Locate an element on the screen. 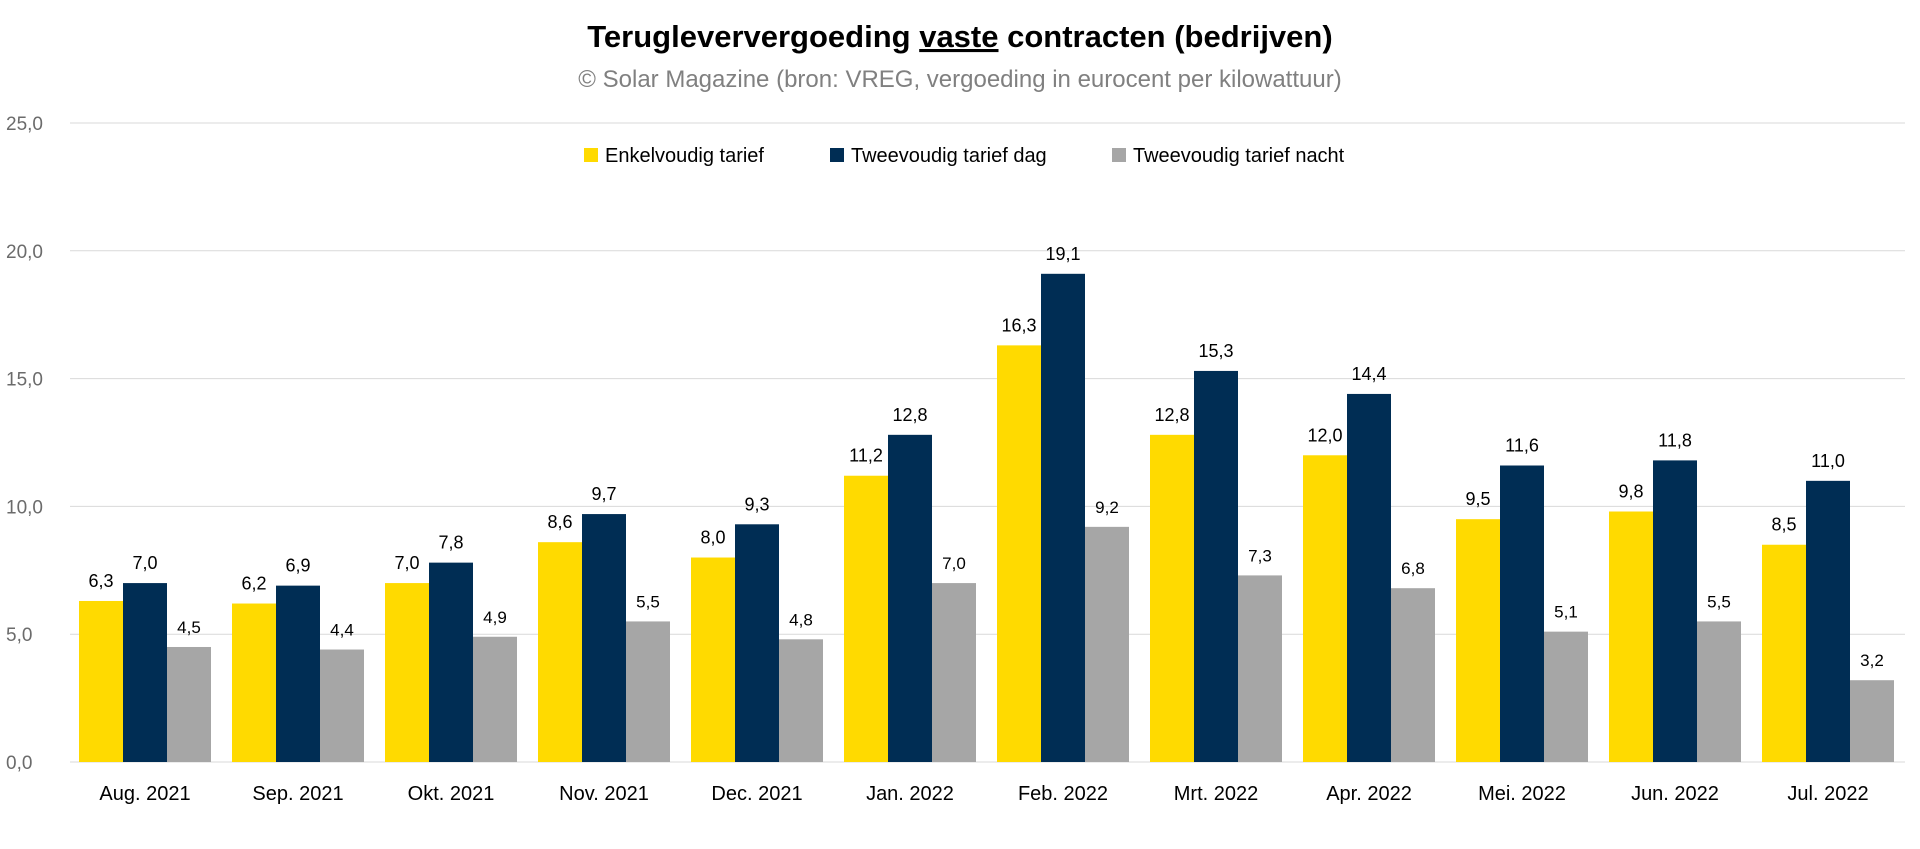 Image resolution: width=1920 pixels, height=849 pixels. x-tick-label: Okt. 2021 is located at coordinates (451, 794).